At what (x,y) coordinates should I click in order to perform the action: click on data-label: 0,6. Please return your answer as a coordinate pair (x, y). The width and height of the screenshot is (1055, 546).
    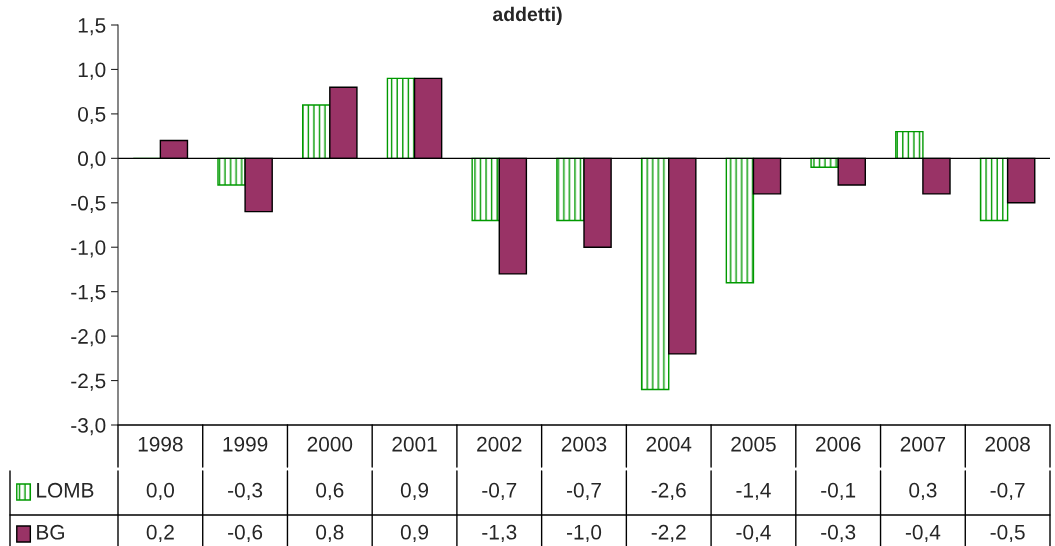
    Looking at the image, I should click on (330, 491).